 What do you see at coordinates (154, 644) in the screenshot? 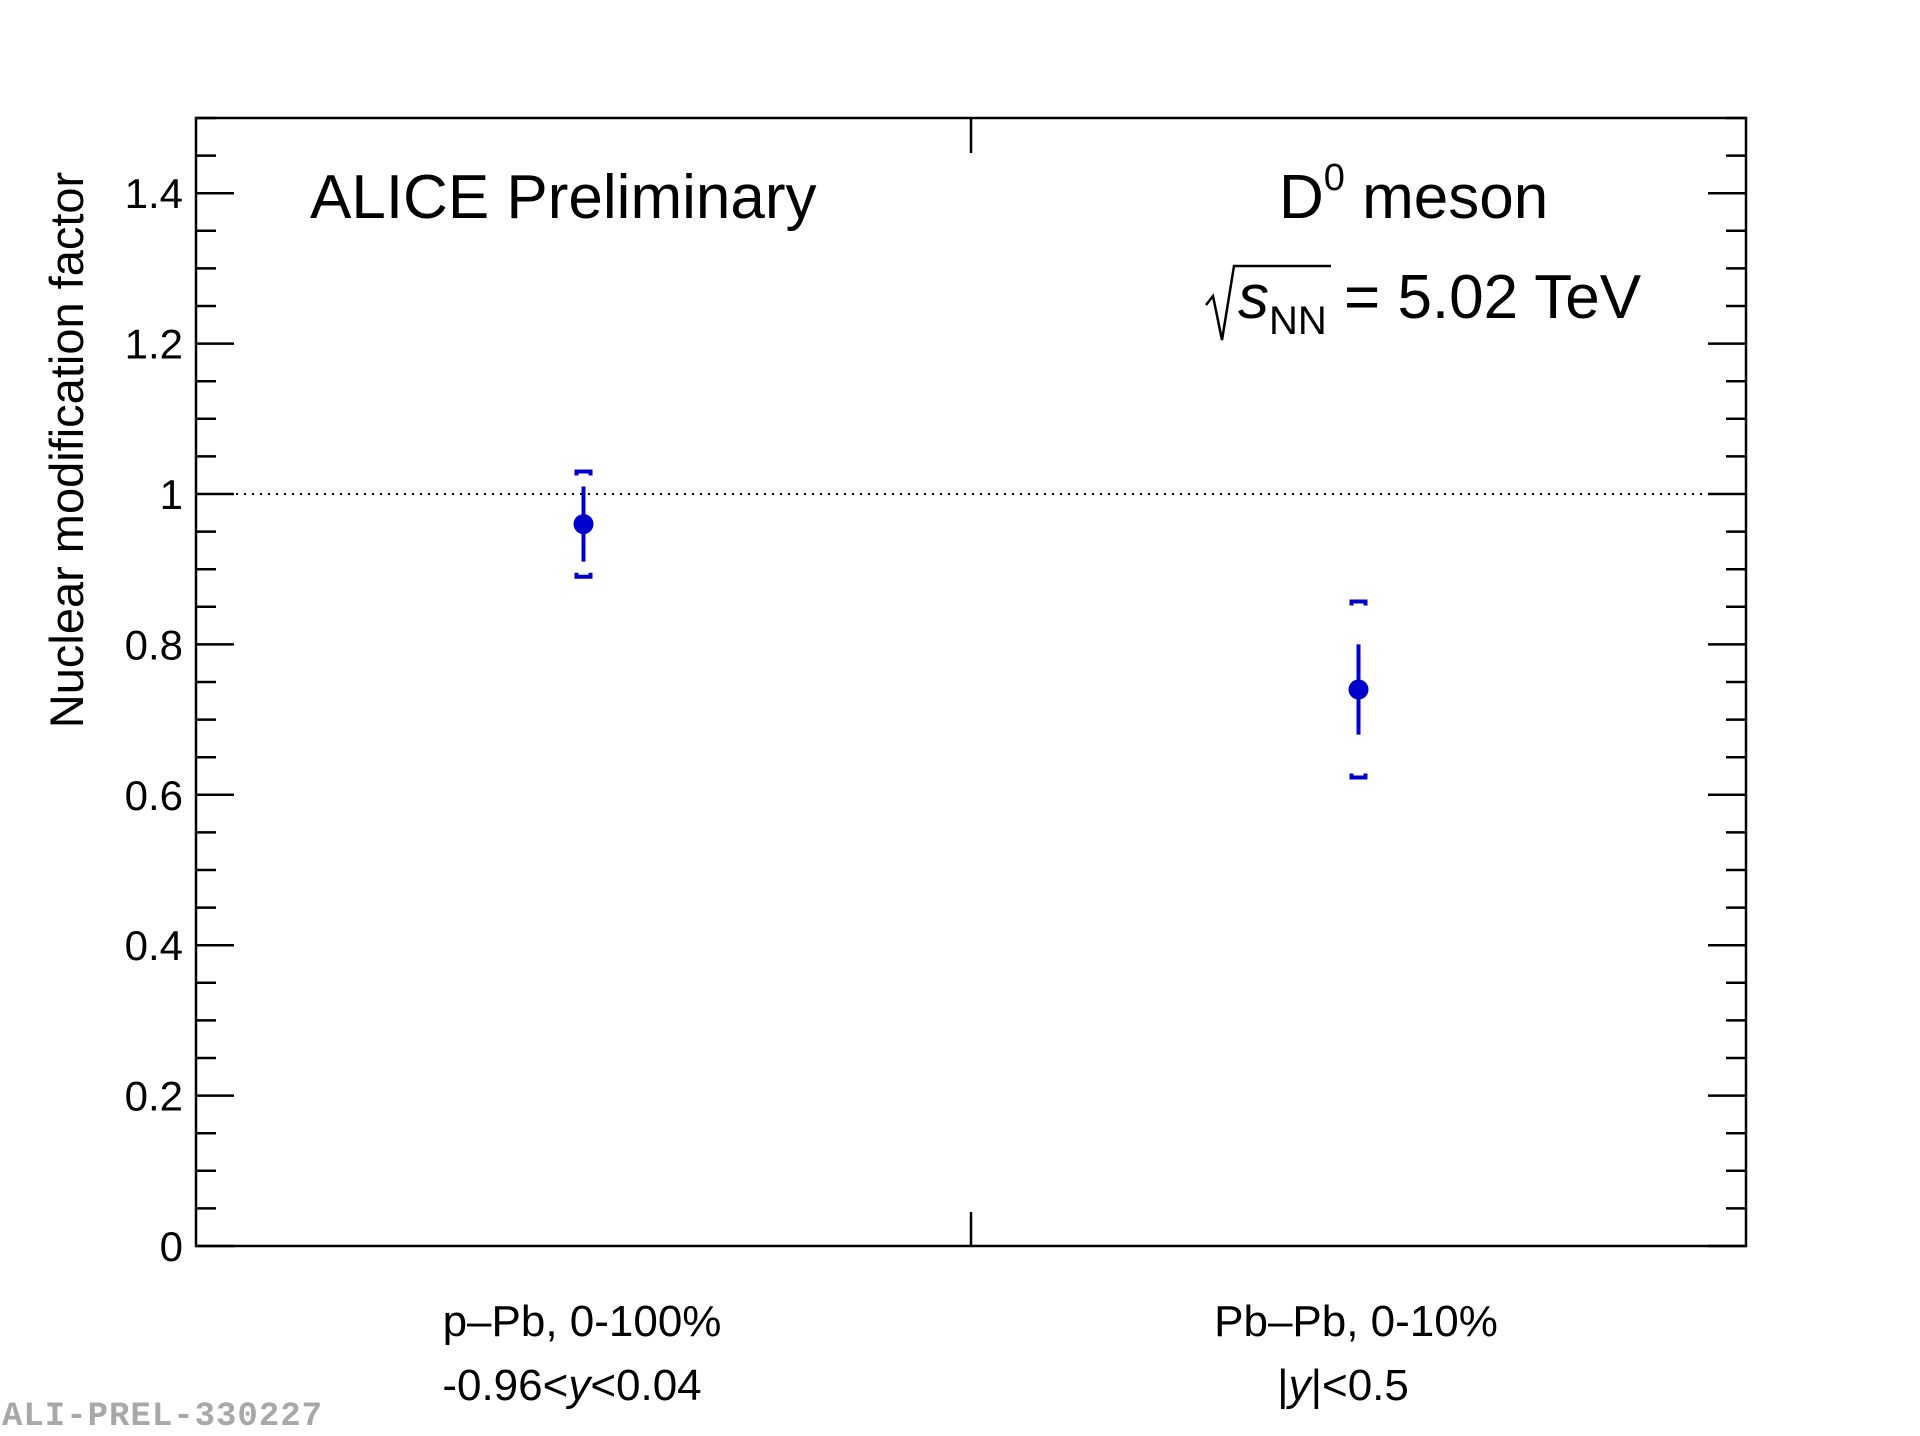
I see `y-tick-label: 0.8` at bounding box center [154, 644].